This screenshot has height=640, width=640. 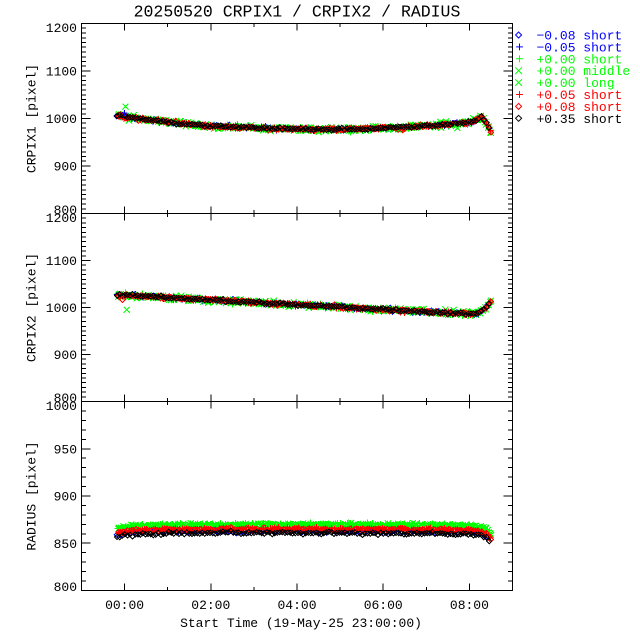 What do you see at coordinates (65, 544) in the screenshot?
I see `svg-text: 850` at bounding box center [65, 544].